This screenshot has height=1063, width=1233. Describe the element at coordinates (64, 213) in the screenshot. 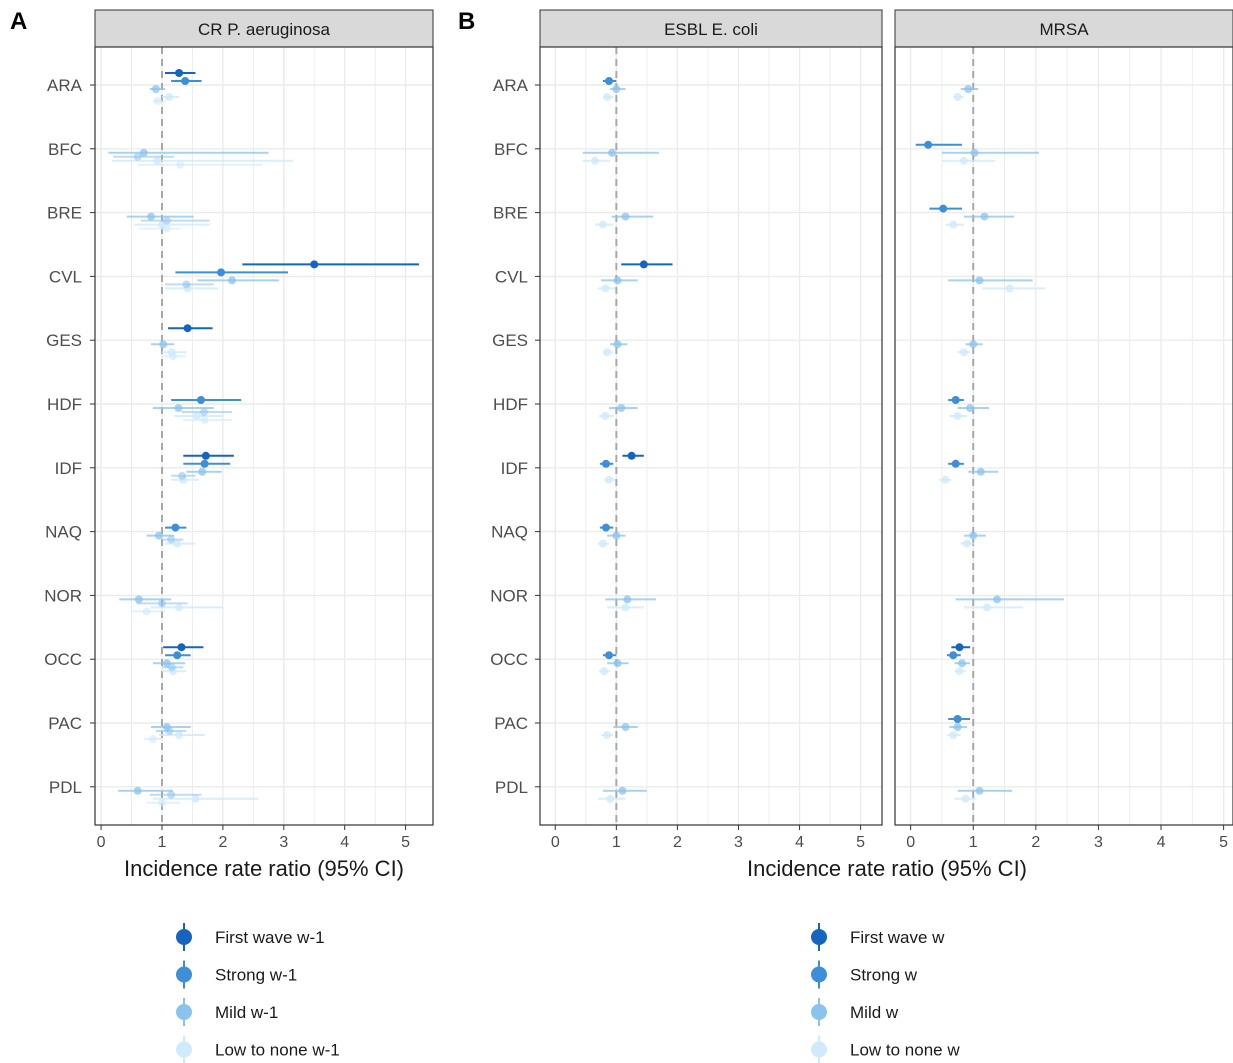

I see `y-tick-label: BRE` at that location.